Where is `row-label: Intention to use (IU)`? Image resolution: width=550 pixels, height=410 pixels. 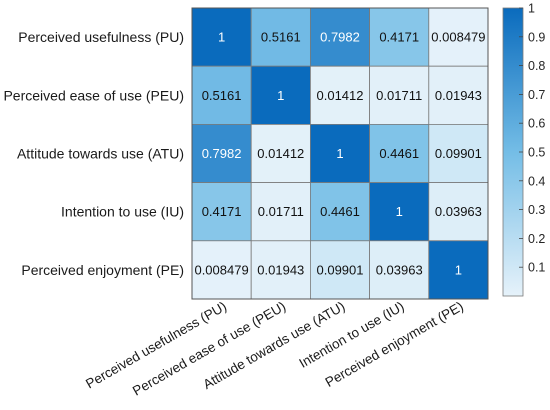
row-label: Intention to use (IU) is located at coordinates (122, 212).